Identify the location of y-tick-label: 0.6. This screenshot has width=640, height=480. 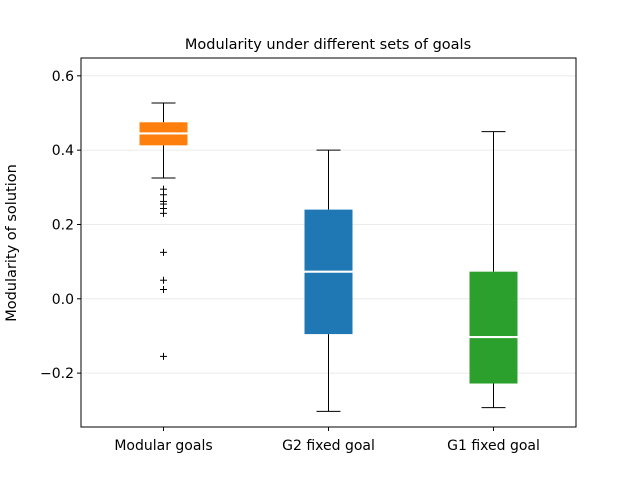
(63, 77).